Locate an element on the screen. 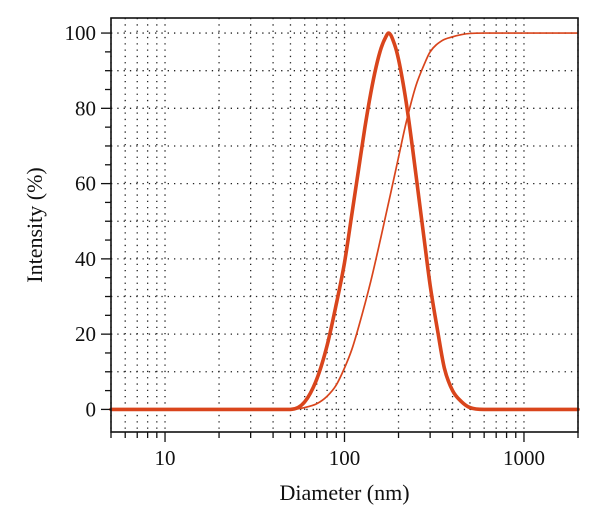 This screenshot has width=600, height=529. y-tick-label: 0 is located at coordinates (91, 409).